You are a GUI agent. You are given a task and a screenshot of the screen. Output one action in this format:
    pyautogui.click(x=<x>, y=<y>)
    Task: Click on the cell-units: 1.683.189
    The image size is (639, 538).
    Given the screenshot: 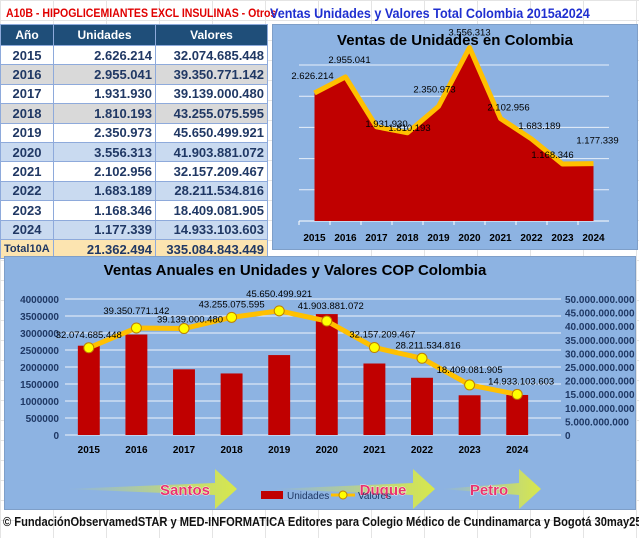 What is the action you would take?
    pyautogui.click(x=104, y=191)
    